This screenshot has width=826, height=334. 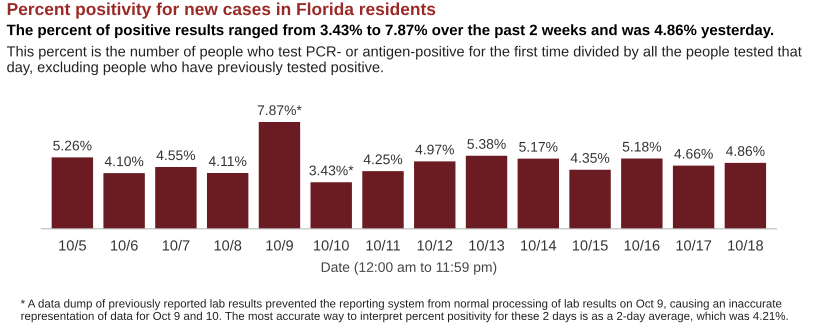 What do you see at coordinates (124, 161) in the screenshot?
I see `data-label: 4.10%` at bounding box center [124, 161].